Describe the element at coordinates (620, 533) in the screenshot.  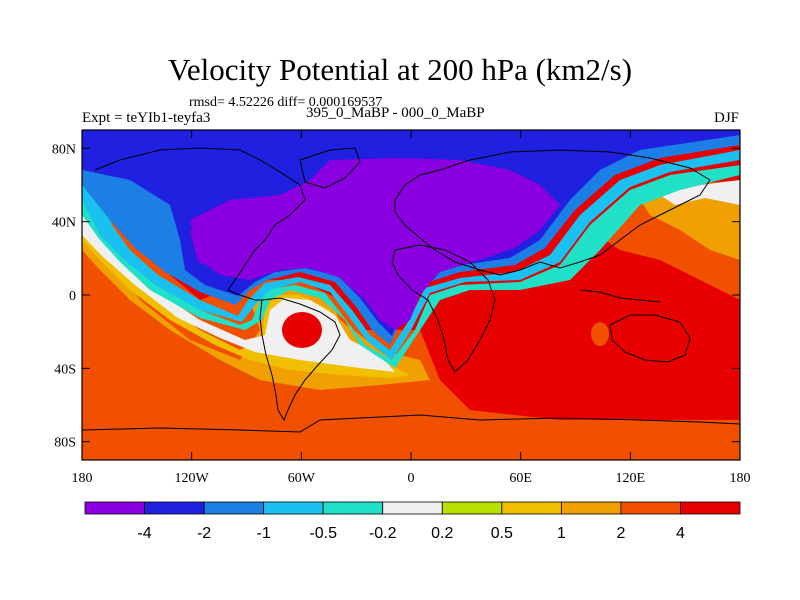
I see `colorbar-label: 2` at that location.